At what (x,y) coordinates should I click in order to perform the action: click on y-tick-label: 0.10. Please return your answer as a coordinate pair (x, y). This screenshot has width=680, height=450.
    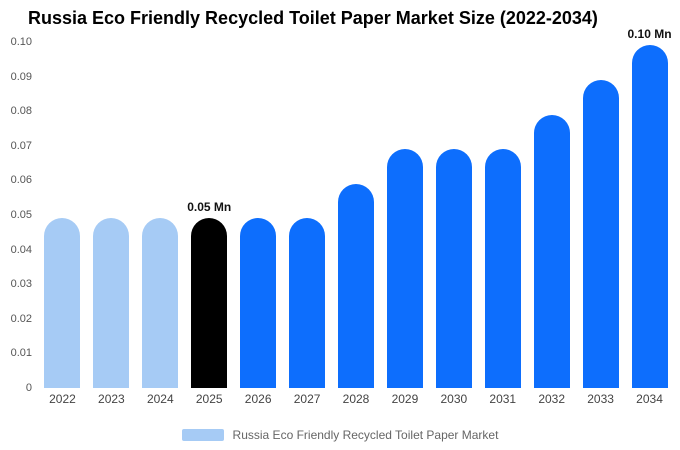
    Looking at the image, I should click on (21, 42).